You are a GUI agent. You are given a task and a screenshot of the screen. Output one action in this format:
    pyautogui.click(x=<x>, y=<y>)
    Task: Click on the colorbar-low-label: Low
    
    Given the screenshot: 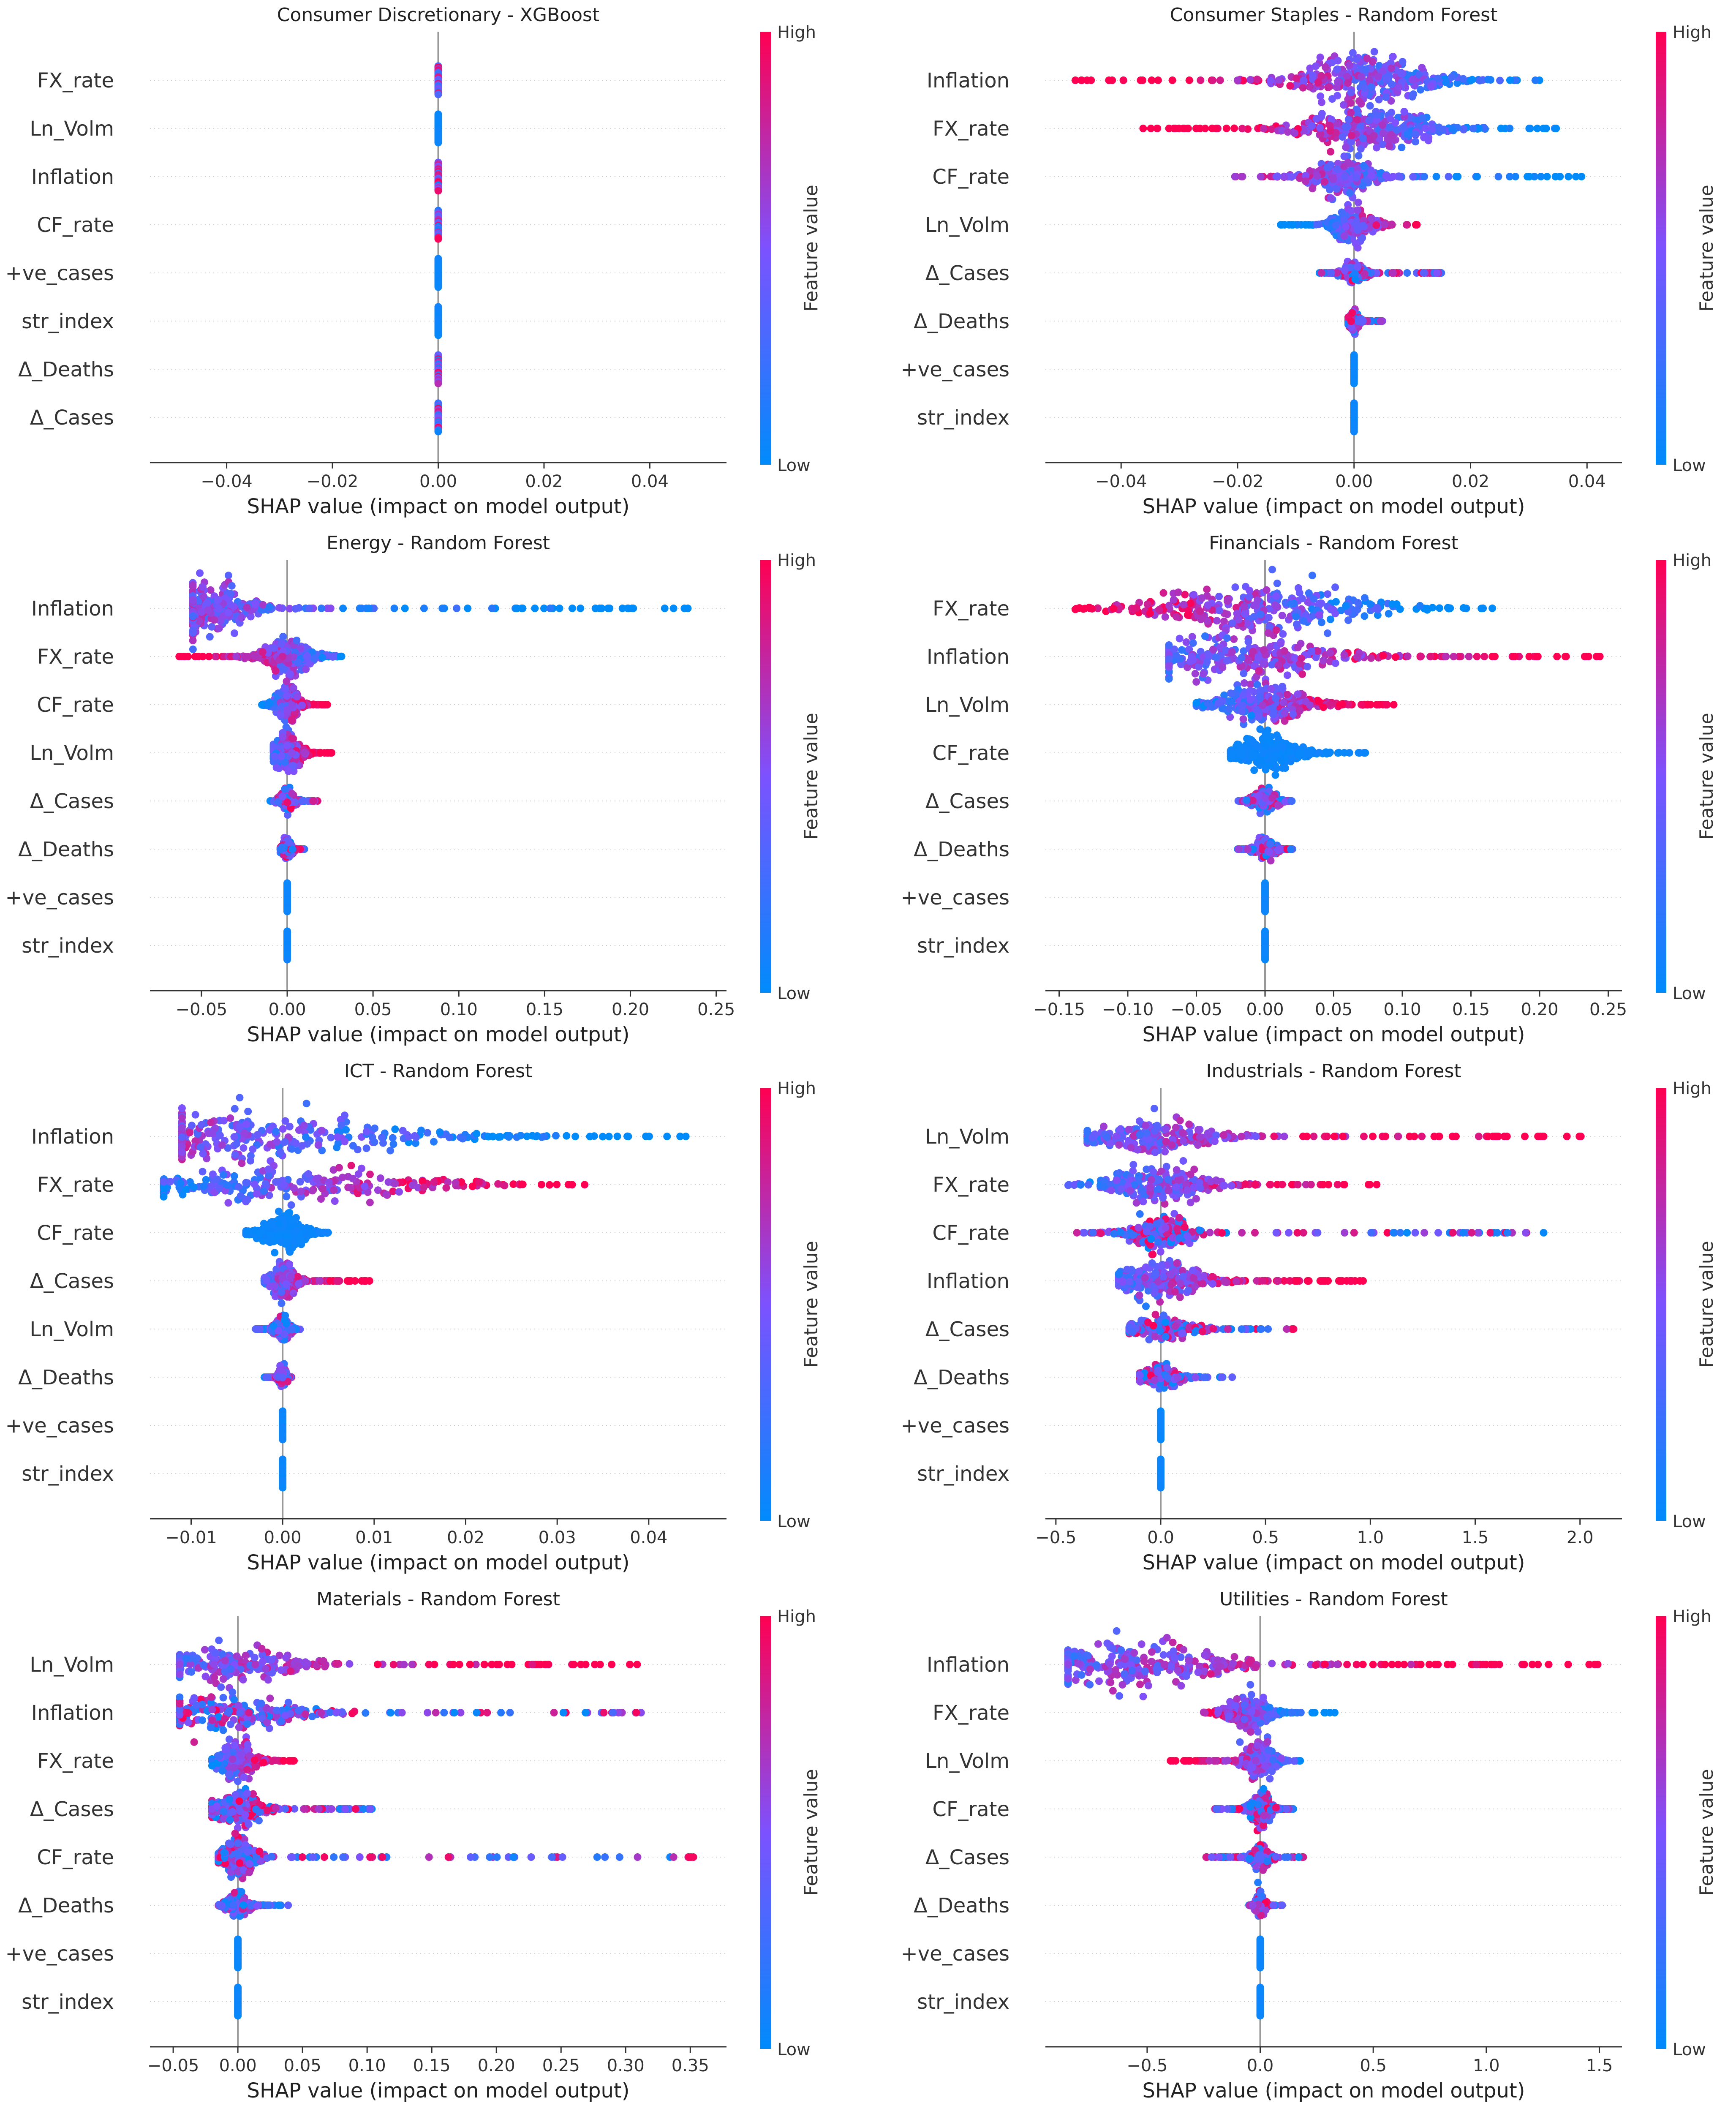 What is the action you would take?
    pyautogui.click(x=794, y=994)
    